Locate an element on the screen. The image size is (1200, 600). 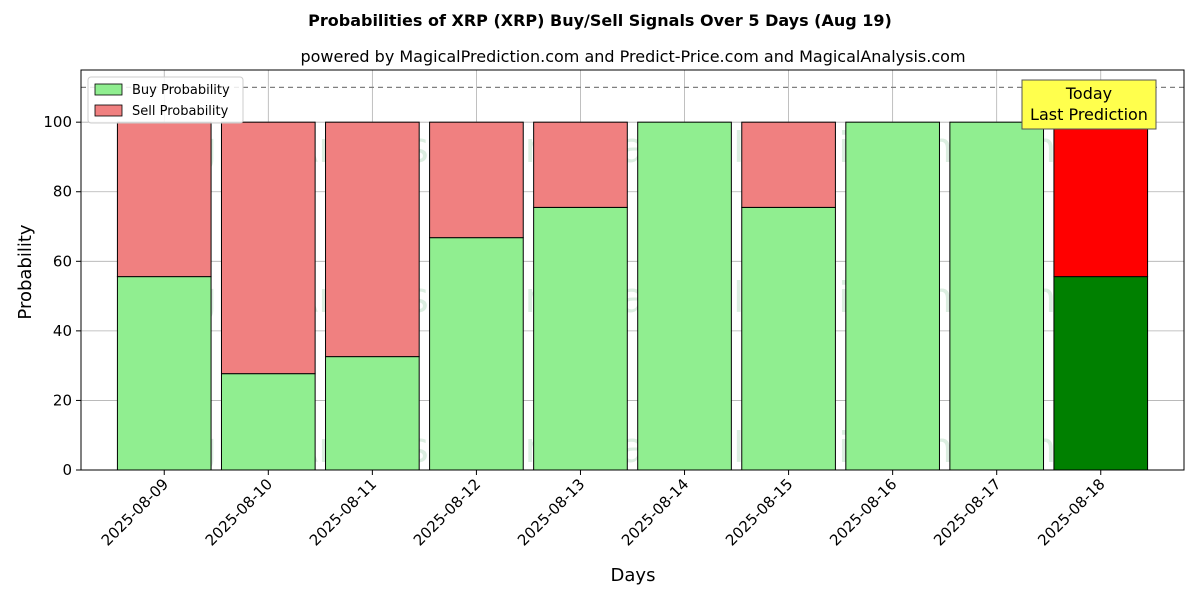
x-tick-label: 2025-08-09 is located at coordinates (135, 512).